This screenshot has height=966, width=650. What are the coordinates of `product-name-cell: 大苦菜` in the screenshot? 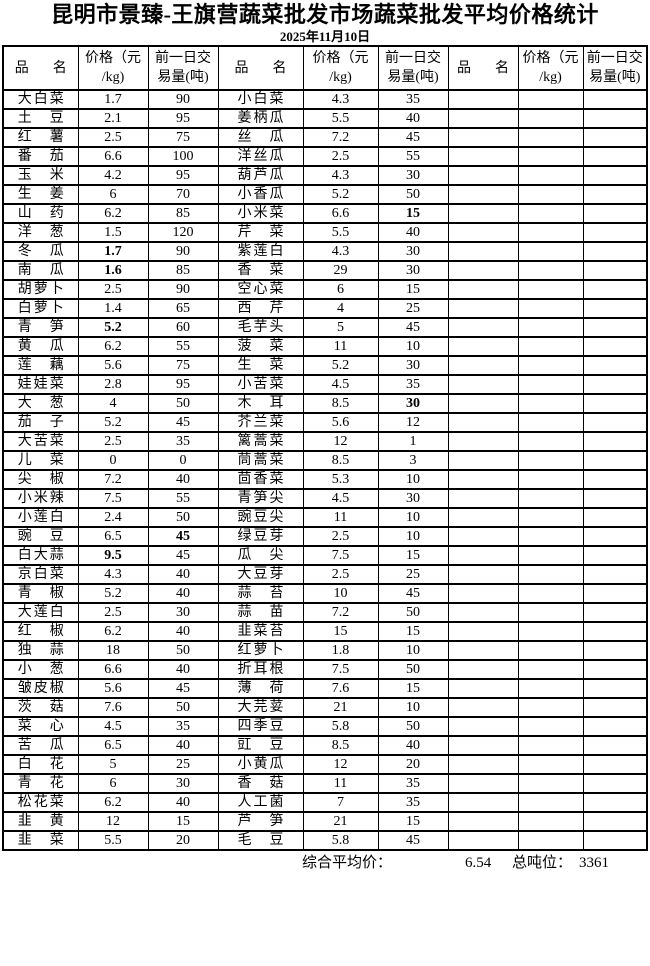 It's located at (40, 441).